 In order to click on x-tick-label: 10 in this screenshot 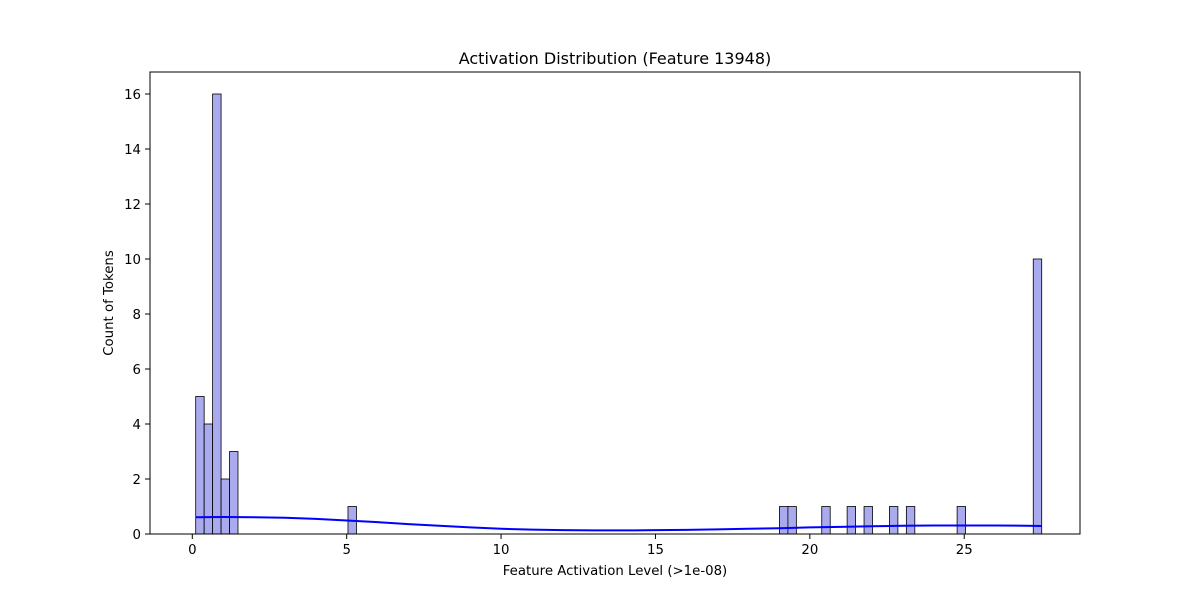, I will do `click(501, 550)`.